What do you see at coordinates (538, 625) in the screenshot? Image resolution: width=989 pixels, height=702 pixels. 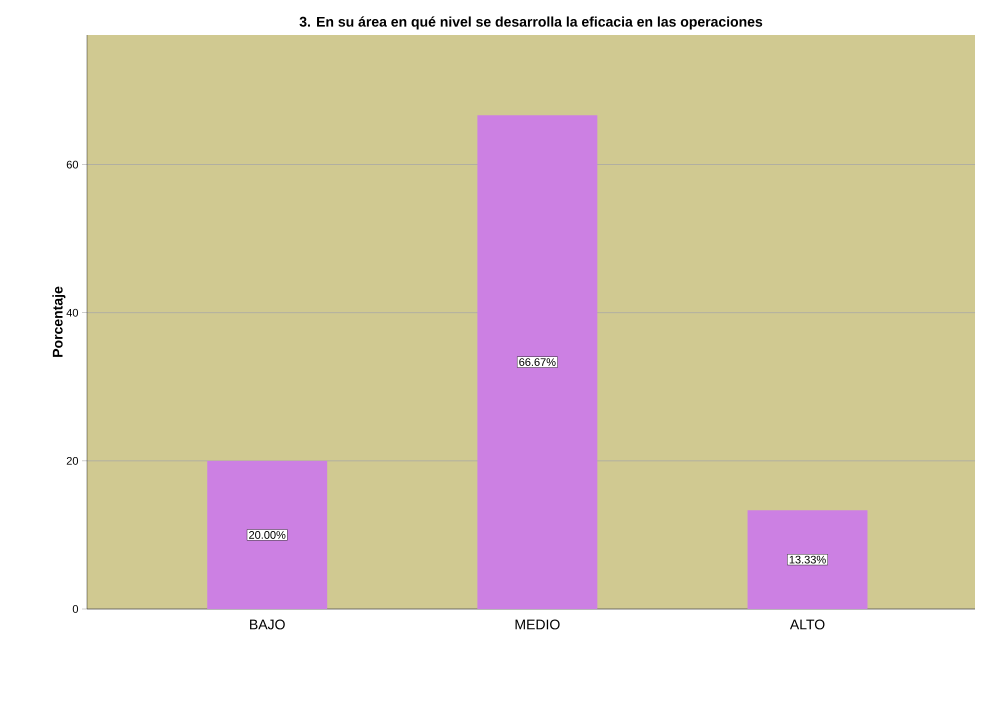 I see `x-tick-label: MEDIO` at bounding box center [538, 625].